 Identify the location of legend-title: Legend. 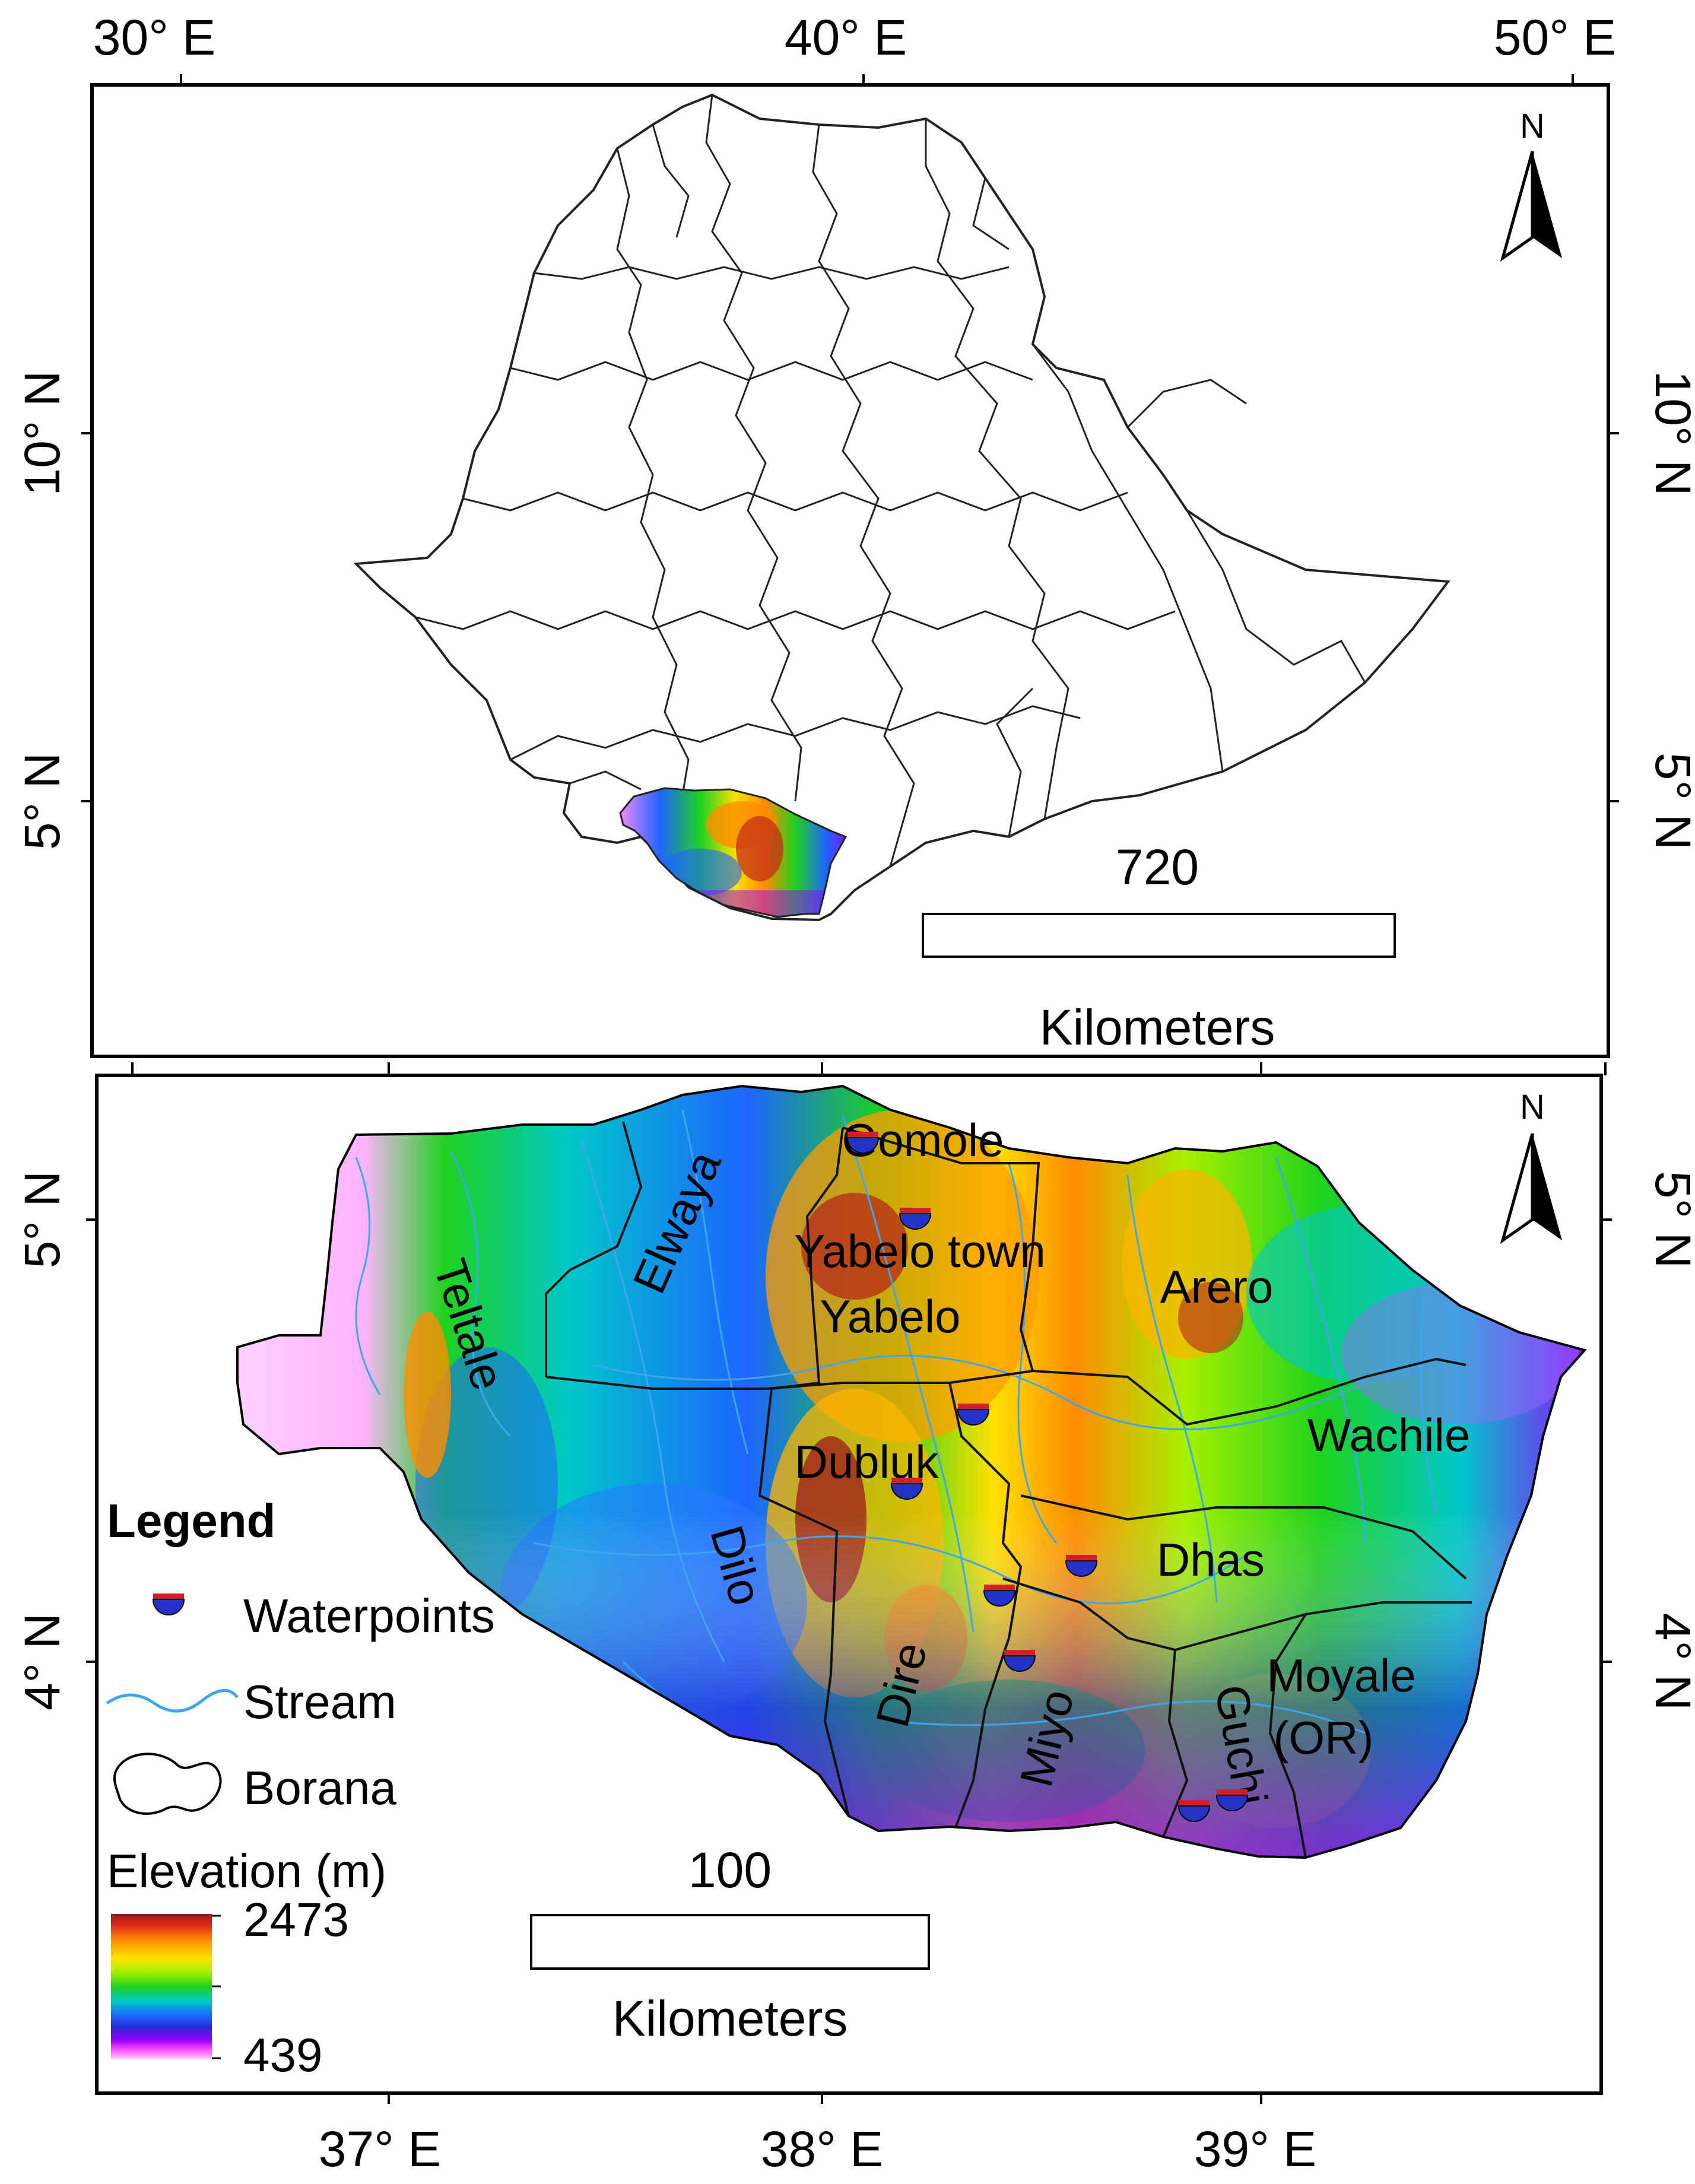
(191, 1520).